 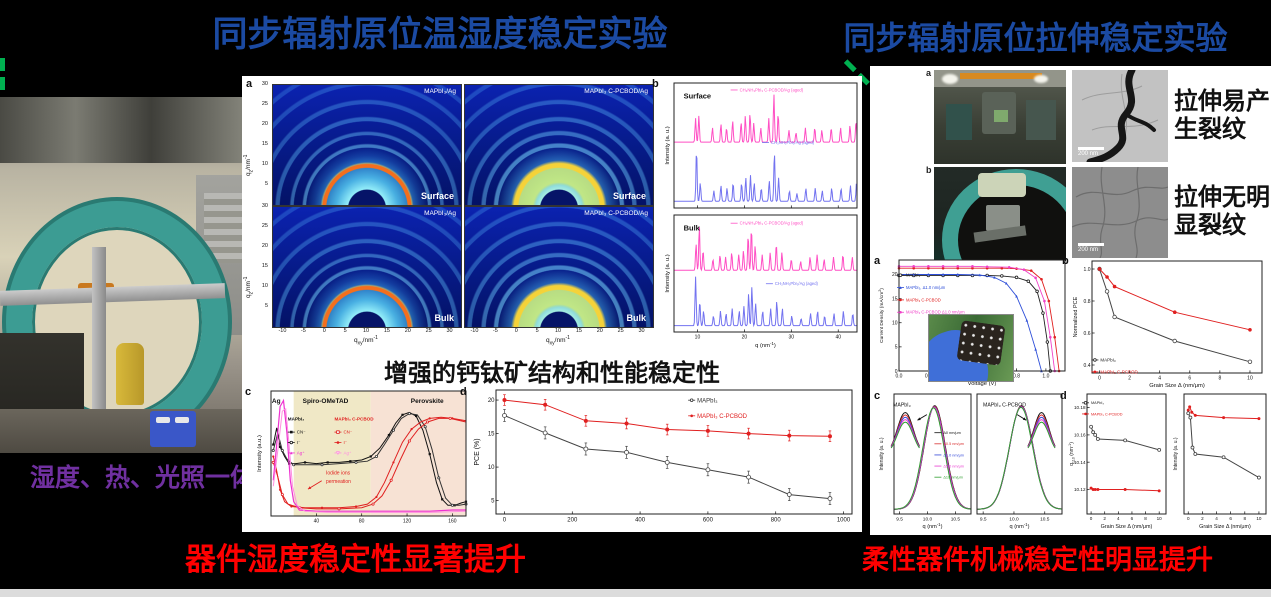 I want to click on svg-text: Spiro-OMeTAD, so click(x=326, y=401).